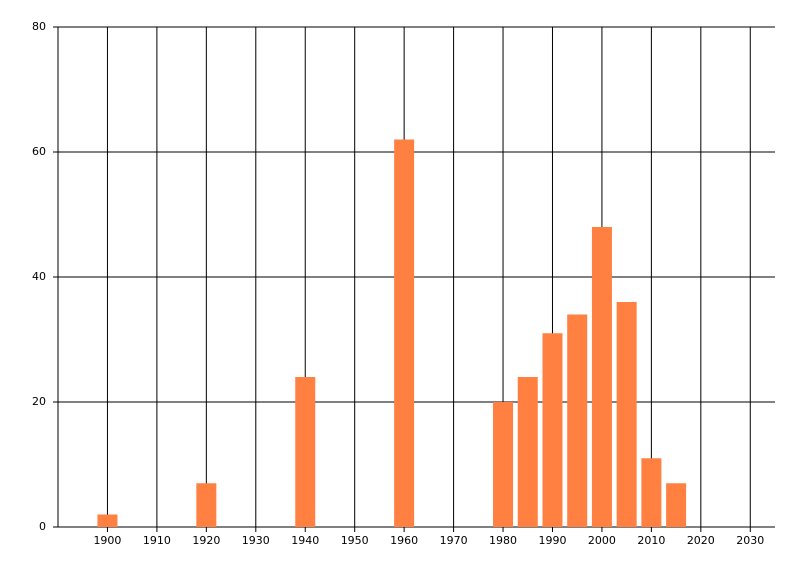 The image size is (800, 576). Describe the element at coordinates (206, 540) in the screenshot. I see `x-tick-label: 1920` at that location.